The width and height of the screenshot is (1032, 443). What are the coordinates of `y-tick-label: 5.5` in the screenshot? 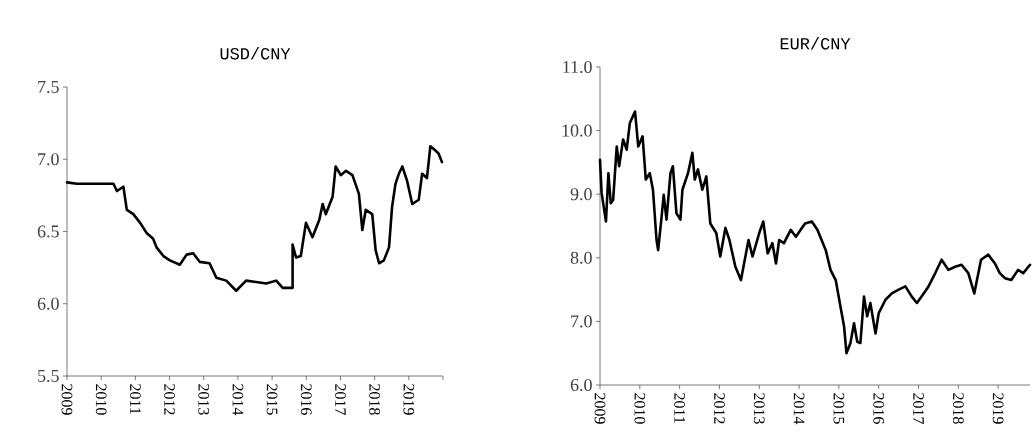 It's located at (48, 375).